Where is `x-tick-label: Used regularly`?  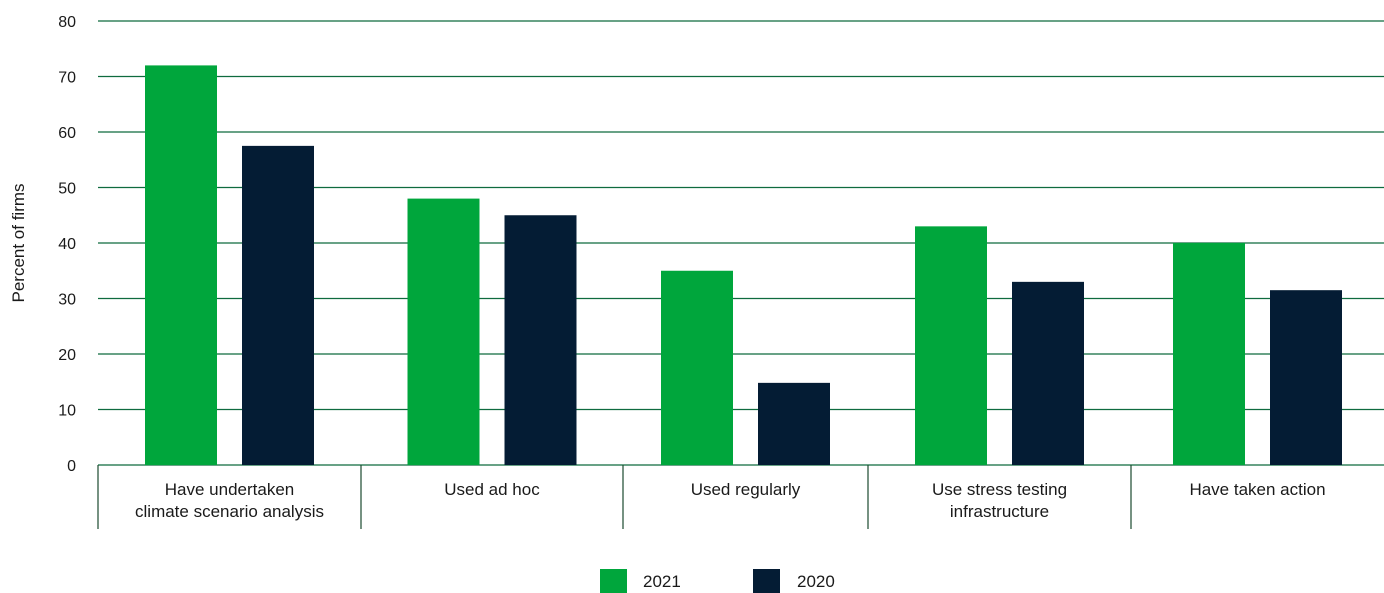
x-tick-label: Used regularly is located at coordinates (746, 489).